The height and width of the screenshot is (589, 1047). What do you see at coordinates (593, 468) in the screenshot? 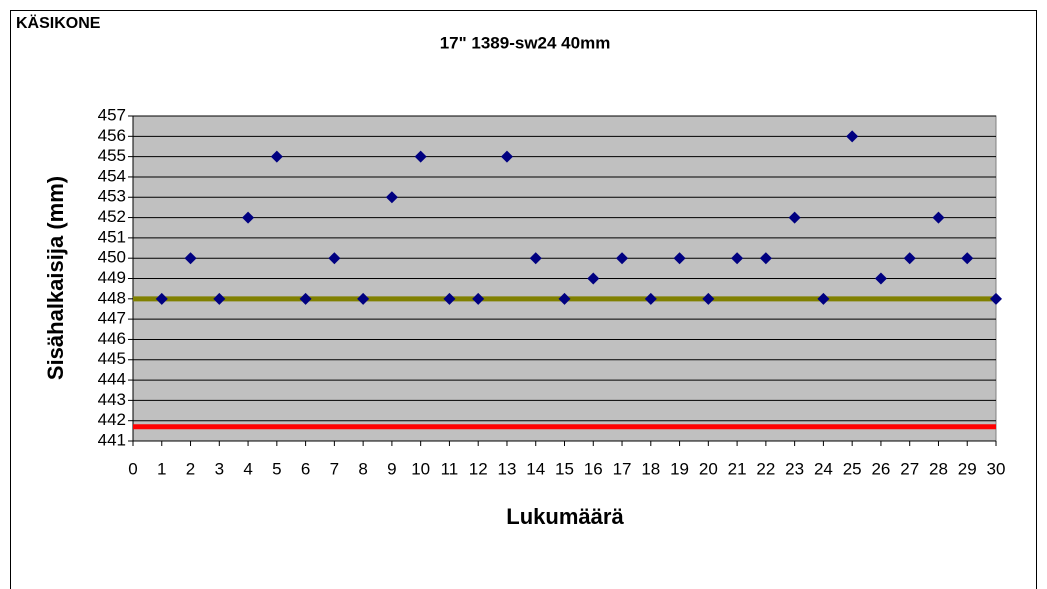
I see `x-tick-label: 16` at bounding box center [593, 468].